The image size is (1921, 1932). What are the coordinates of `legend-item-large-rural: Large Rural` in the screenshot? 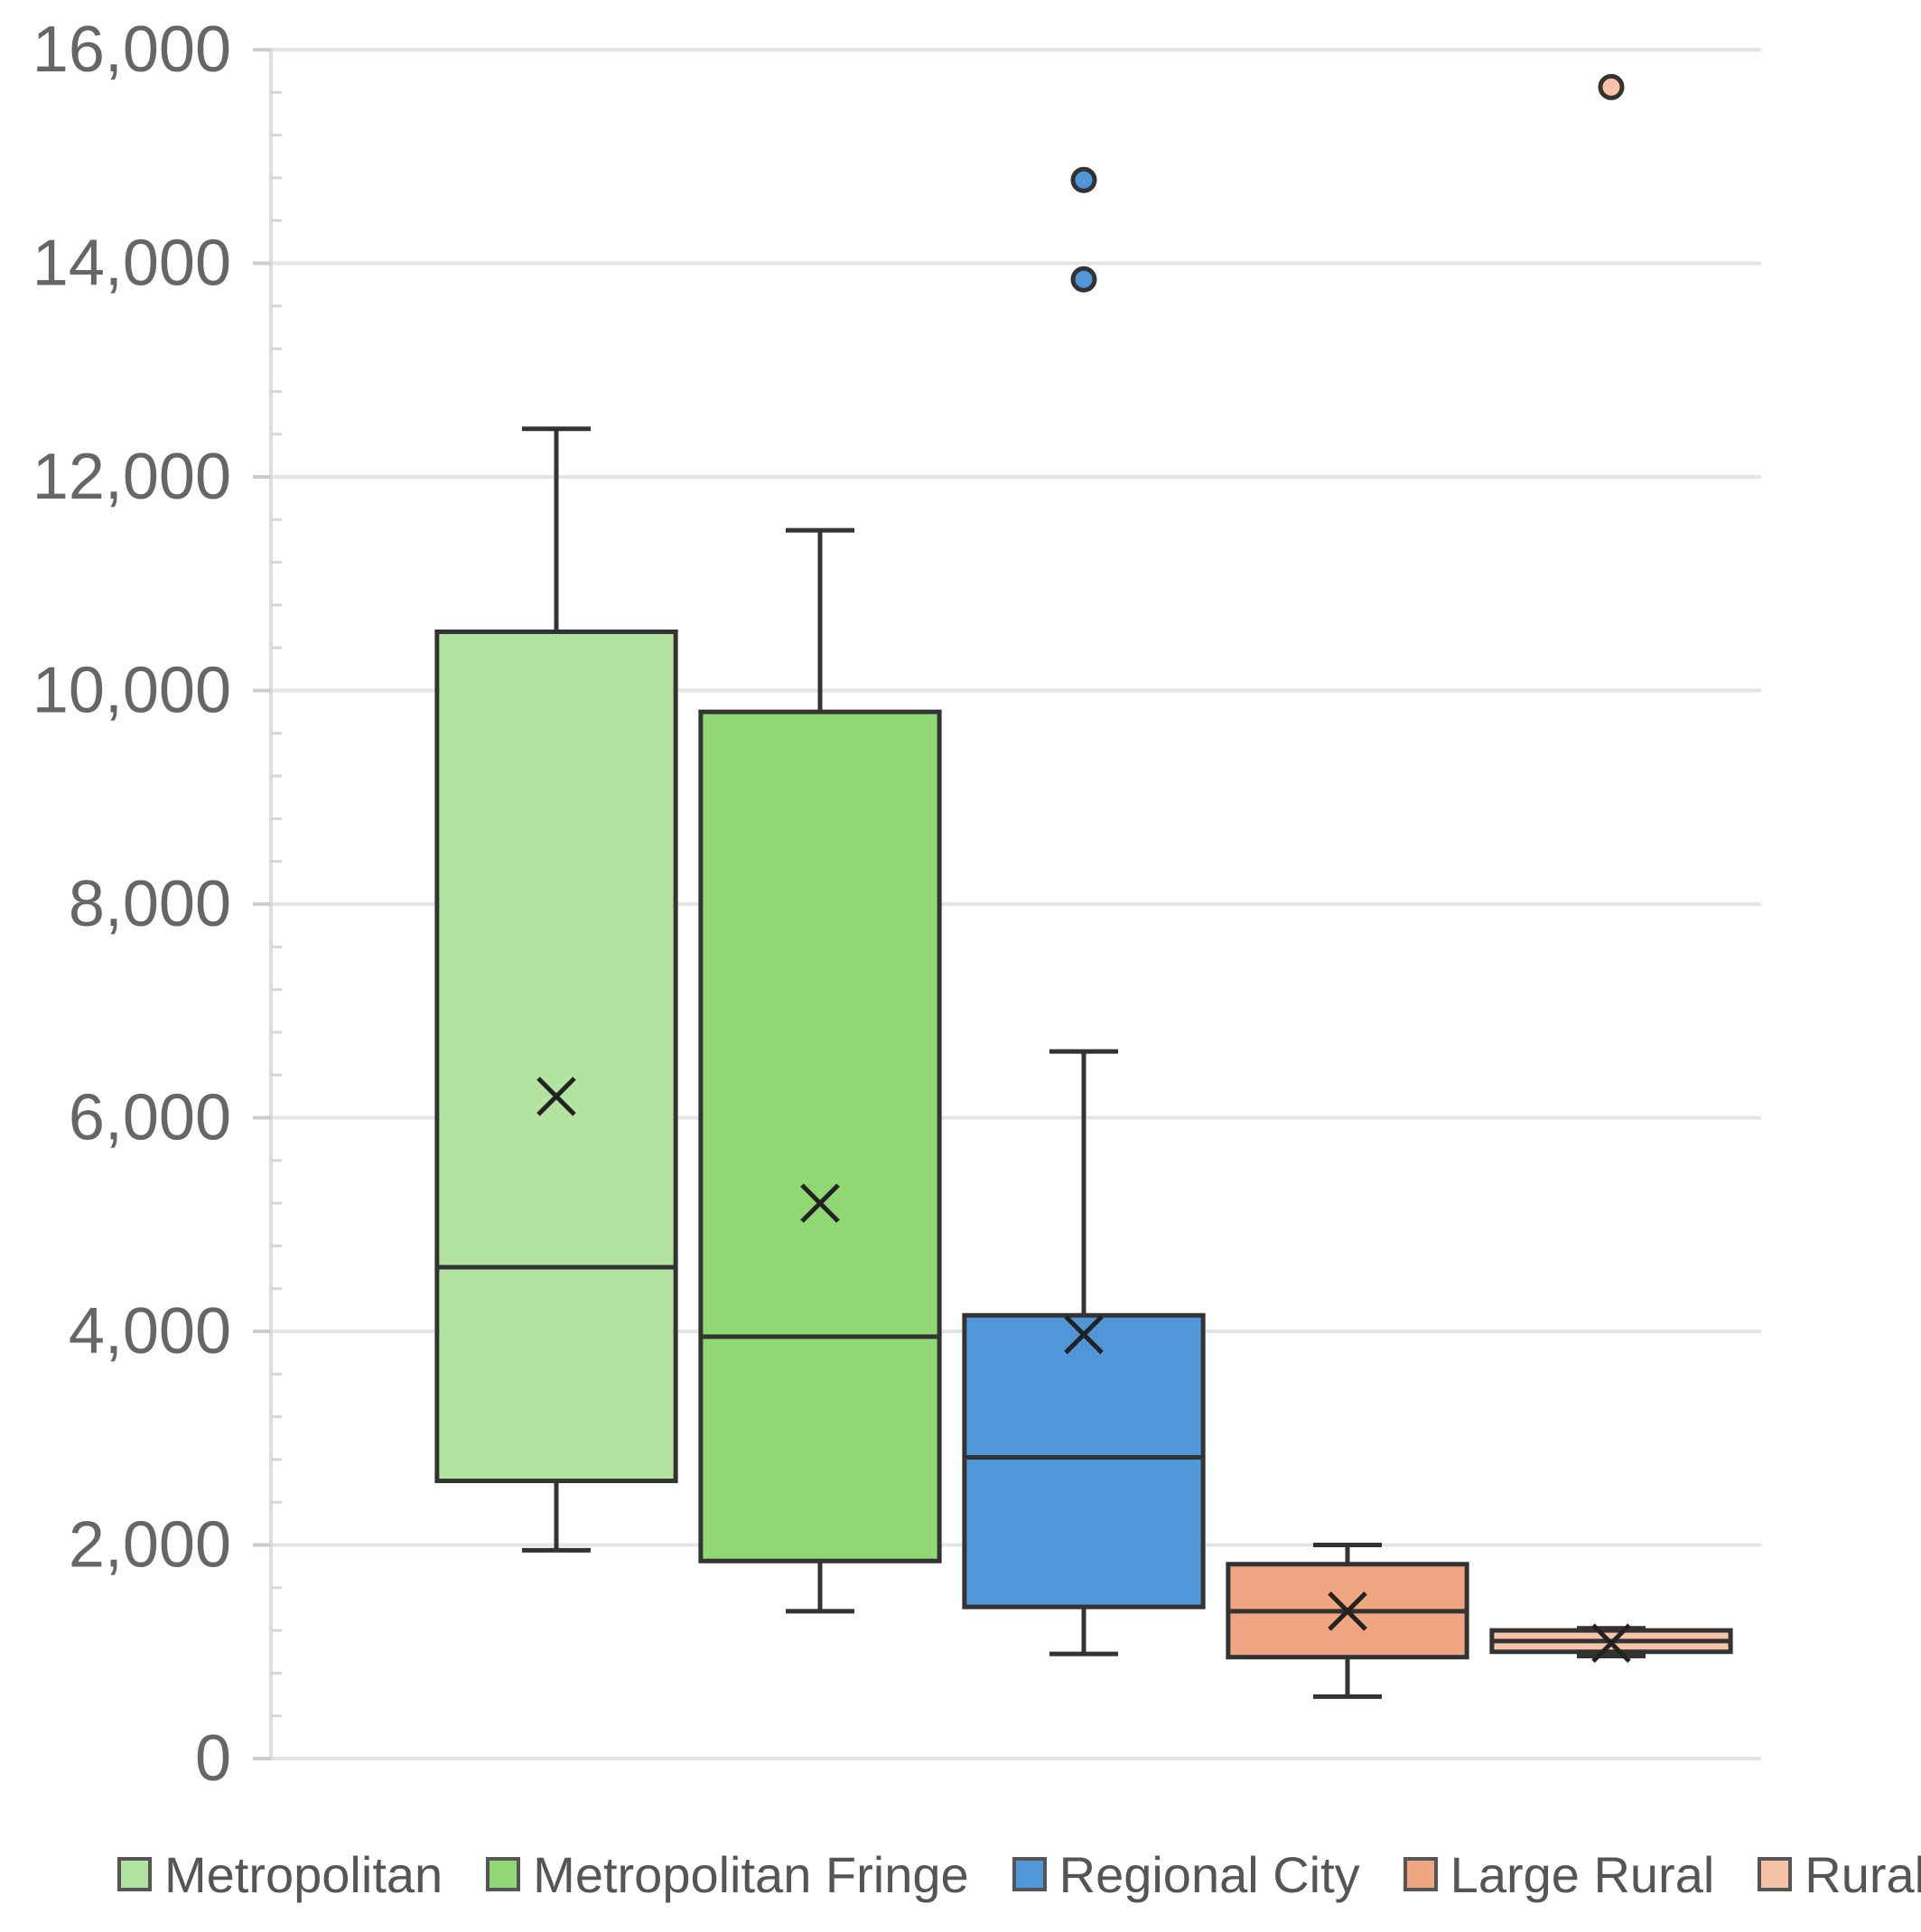 It's located at (1559, 1874).